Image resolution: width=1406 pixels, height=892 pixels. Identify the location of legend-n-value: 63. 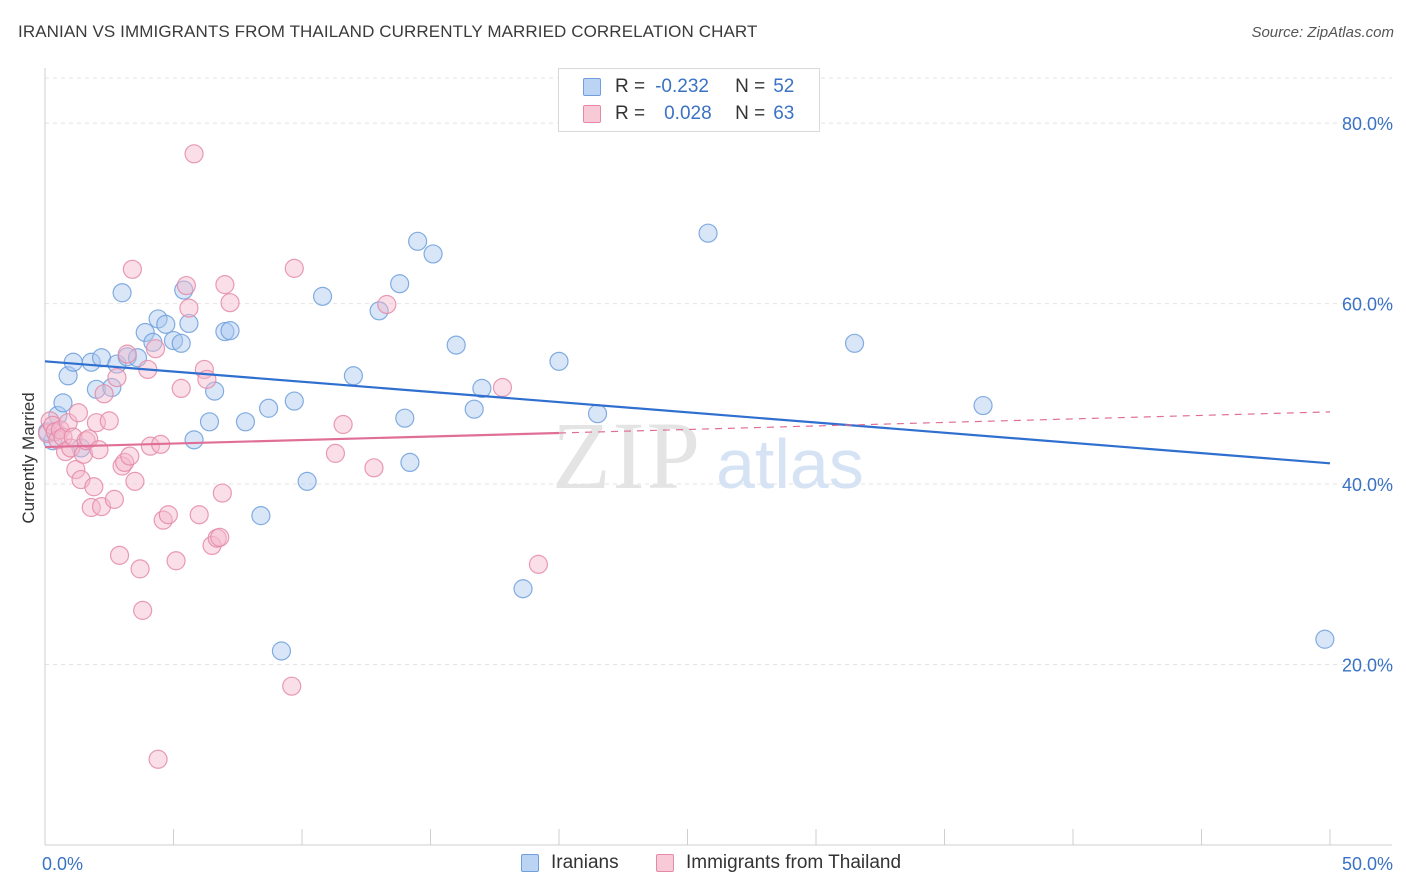
(784, 113).